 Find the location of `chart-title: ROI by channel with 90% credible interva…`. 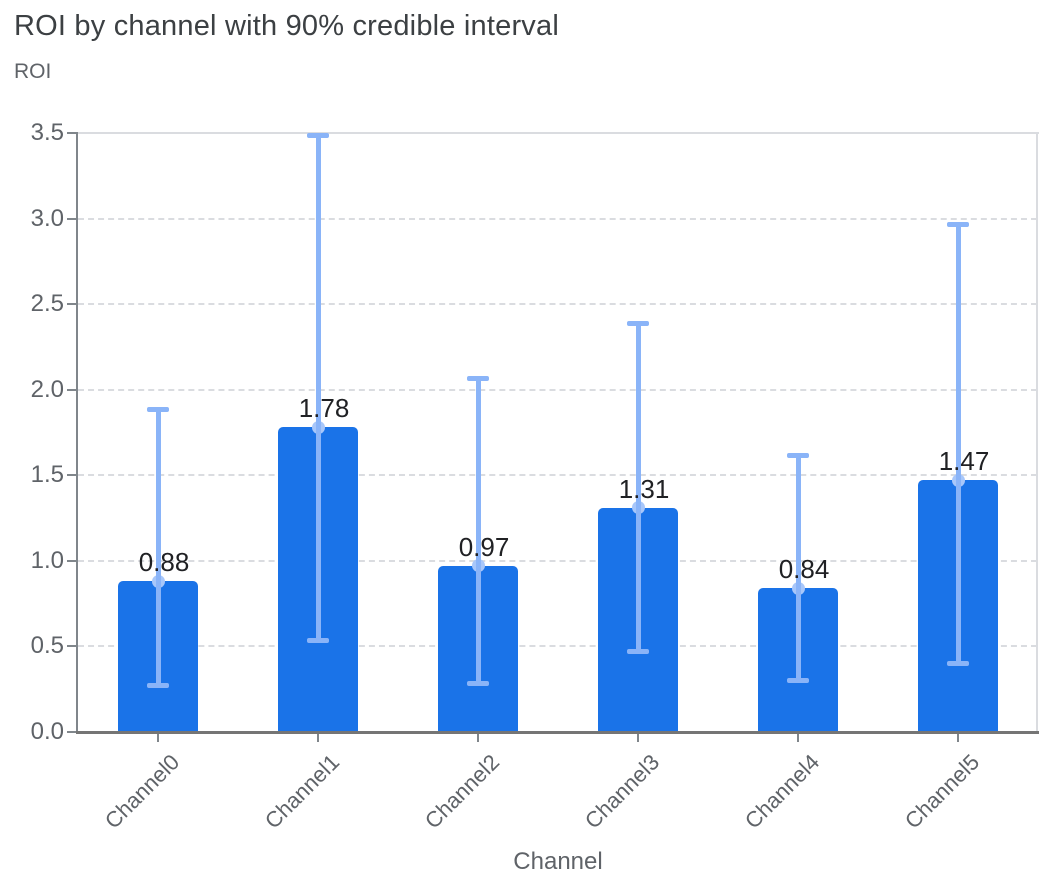

chart-title: ROI by channel with 90% credible interva… is located at coordinates (286, 26).